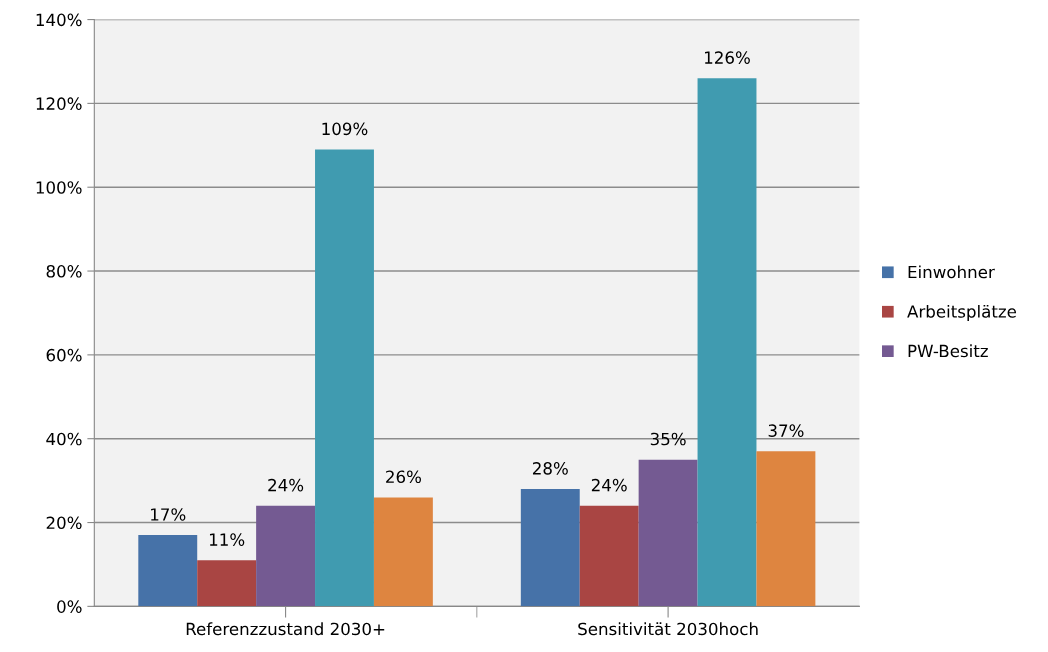  I want to click on text: 37%, so click(786, 430).